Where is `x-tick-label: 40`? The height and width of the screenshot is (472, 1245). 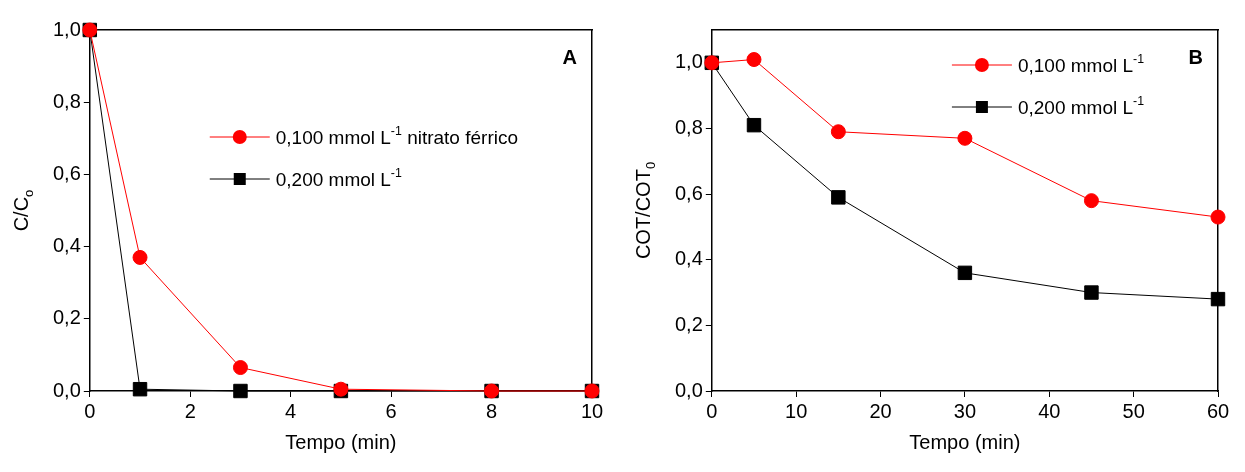
x-tick-label: 40 is located at coordinates (1049, 410).